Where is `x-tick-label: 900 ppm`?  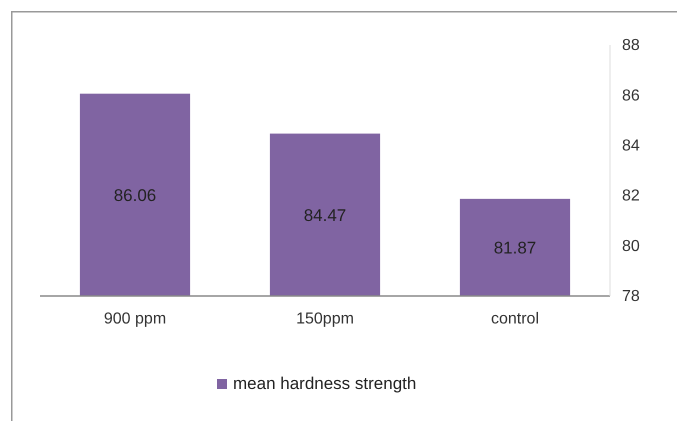 x-tick-label: 900 ppm is located at coordinates (135, 319).